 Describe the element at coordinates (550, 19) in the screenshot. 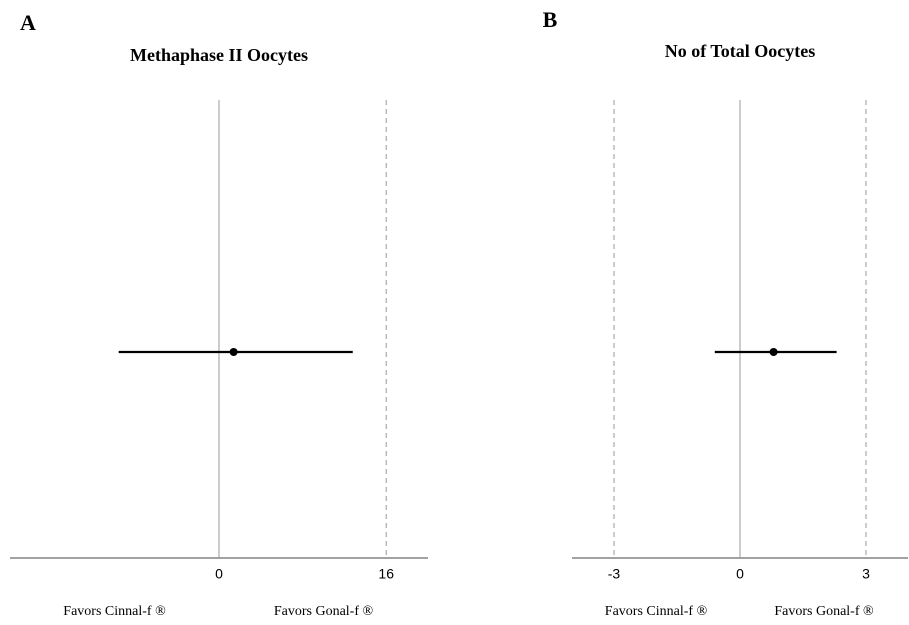

I see `panel-label: B` at that location.